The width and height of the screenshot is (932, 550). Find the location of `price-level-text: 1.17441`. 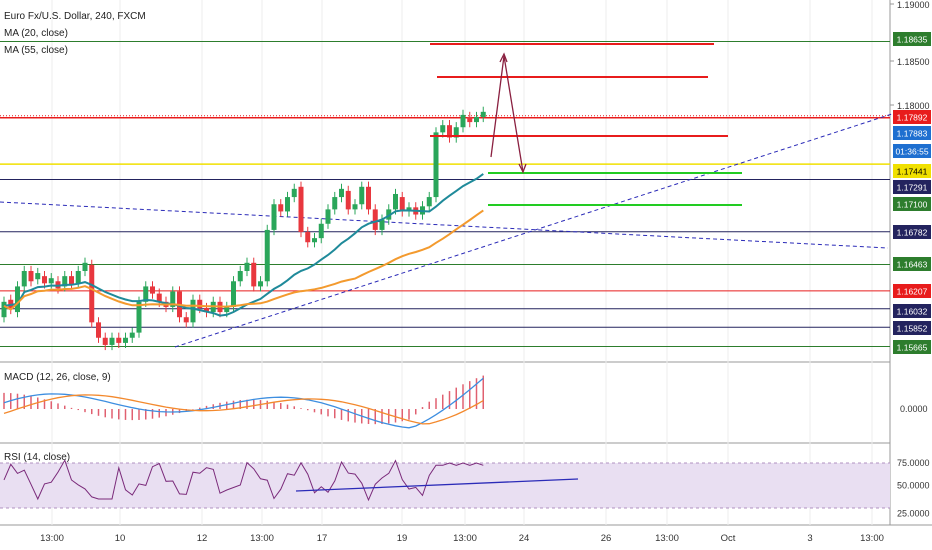

price-level-text: 1.17441 is located at coordinates (912, 172).